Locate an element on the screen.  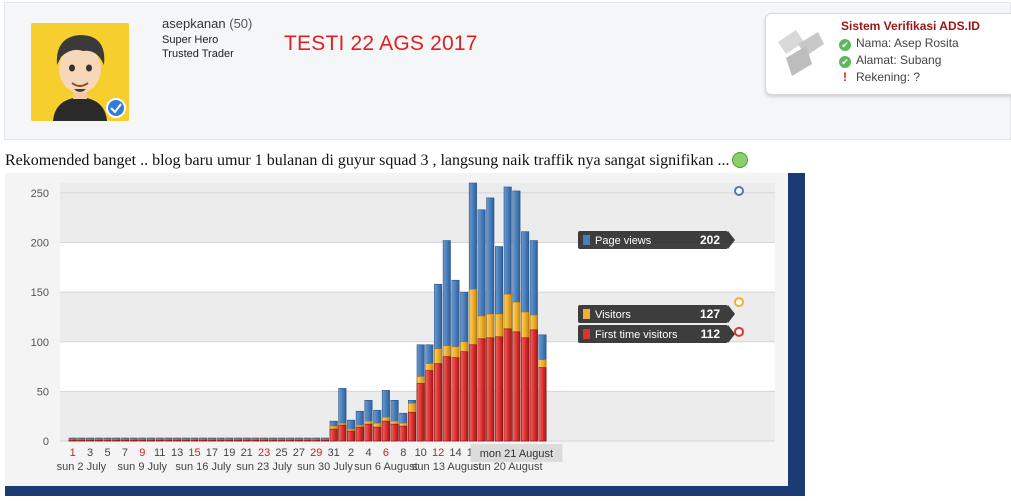
x-tick-label: 31 is located at coordinates (334, 453).